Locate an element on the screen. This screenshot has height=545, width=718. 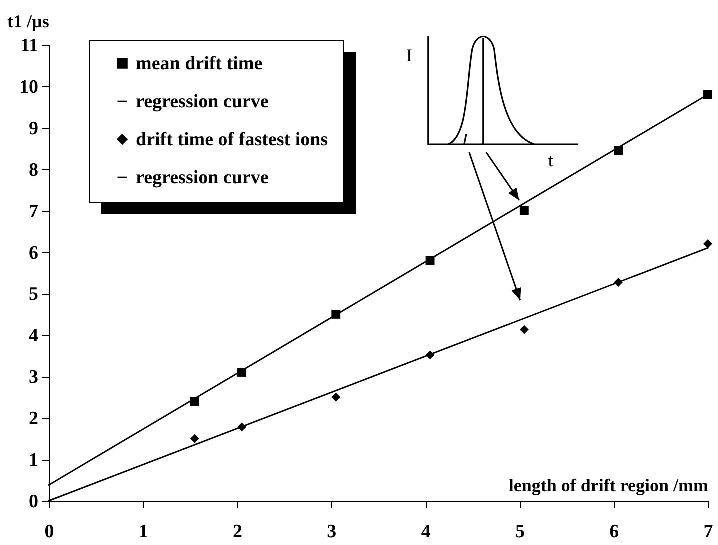
y-tick-label: 4 is located at coordinates (34, 336).